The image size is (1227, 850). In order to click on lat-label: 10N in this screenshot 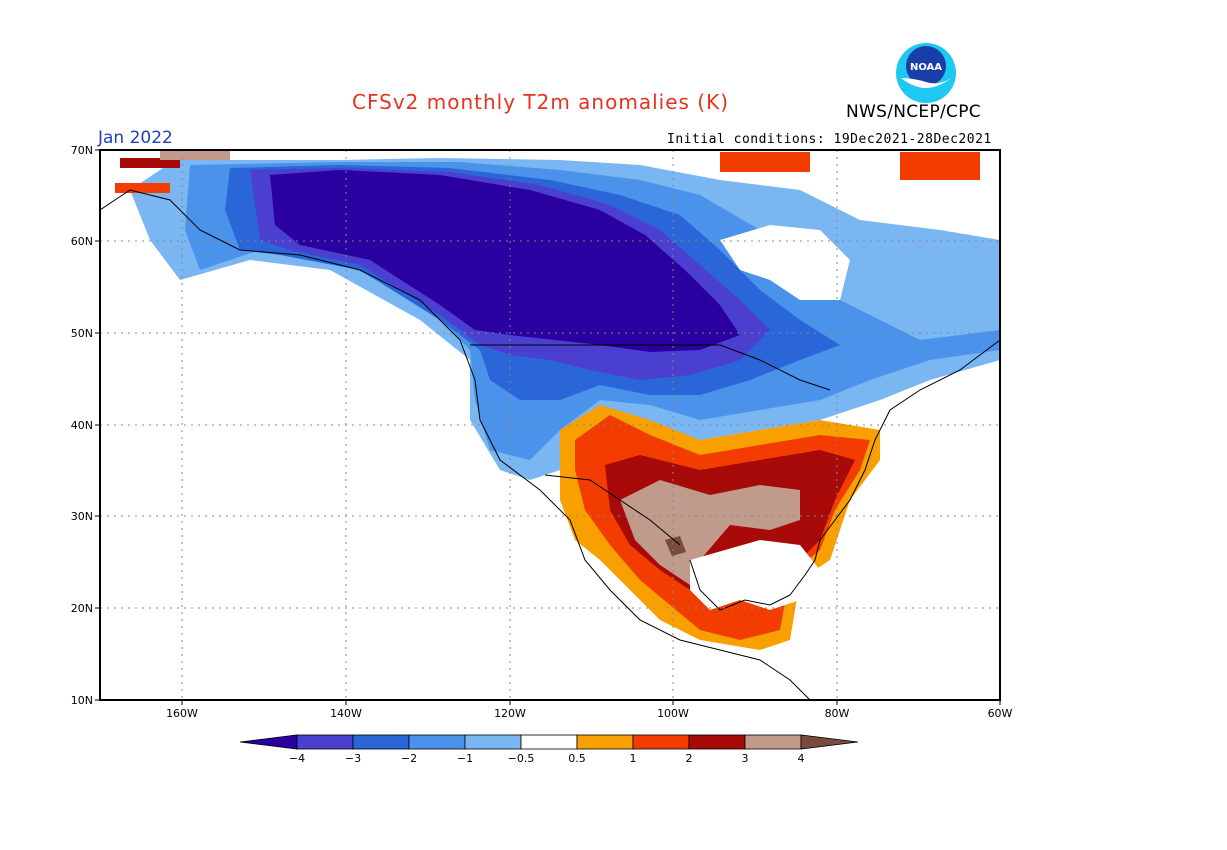, I will do `click(82, 700)`.